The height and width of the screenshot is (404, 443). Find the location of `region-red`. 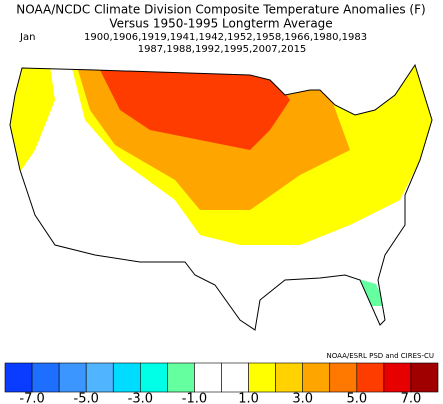

region-red is located at coordinates (192, 107).